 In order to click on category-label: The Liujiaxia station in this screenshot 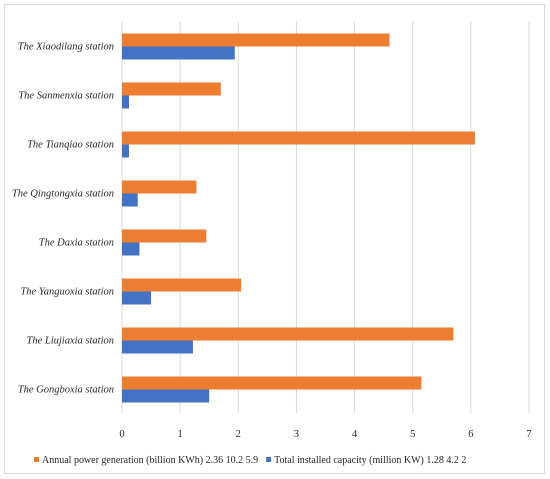, I will do `click(70, 341)`.